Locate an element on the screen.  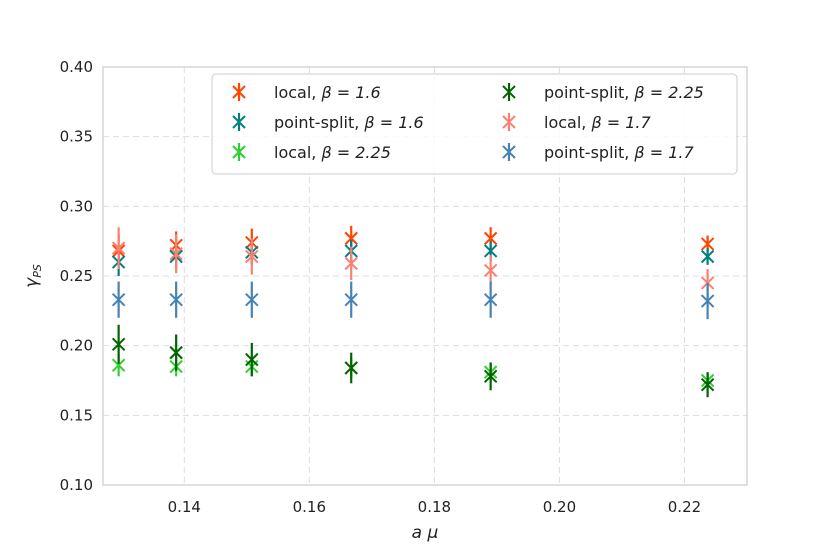
y-tick-label: 0.35 is located at coordinates (76, 137).